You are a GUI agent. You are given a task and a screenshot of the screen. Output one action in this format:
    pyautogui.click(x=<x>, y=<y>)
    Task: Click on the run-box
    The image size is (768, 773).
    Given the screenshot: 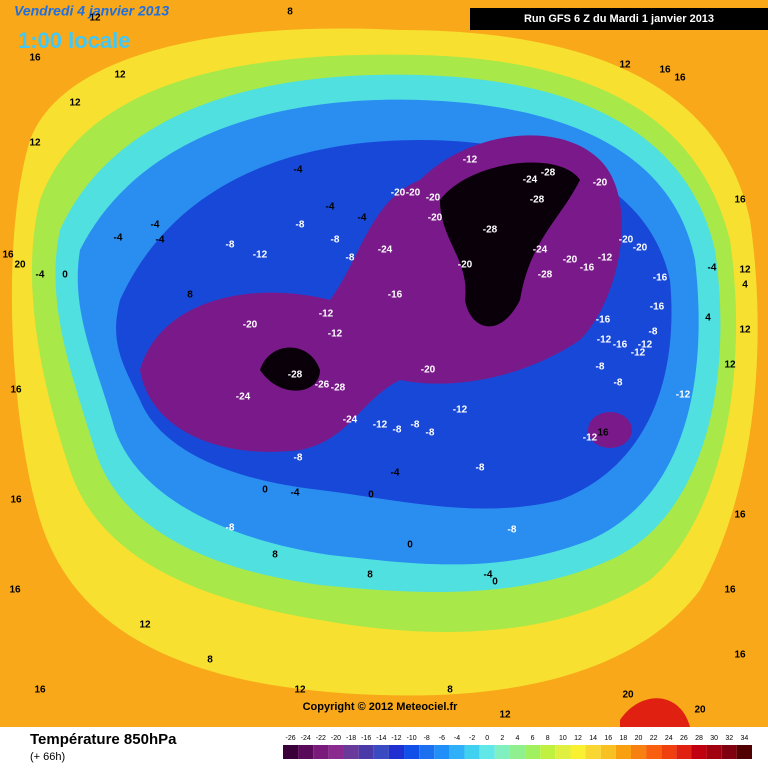 What is the action you would take?
    pyautogui.click(x=619, y=19)
    